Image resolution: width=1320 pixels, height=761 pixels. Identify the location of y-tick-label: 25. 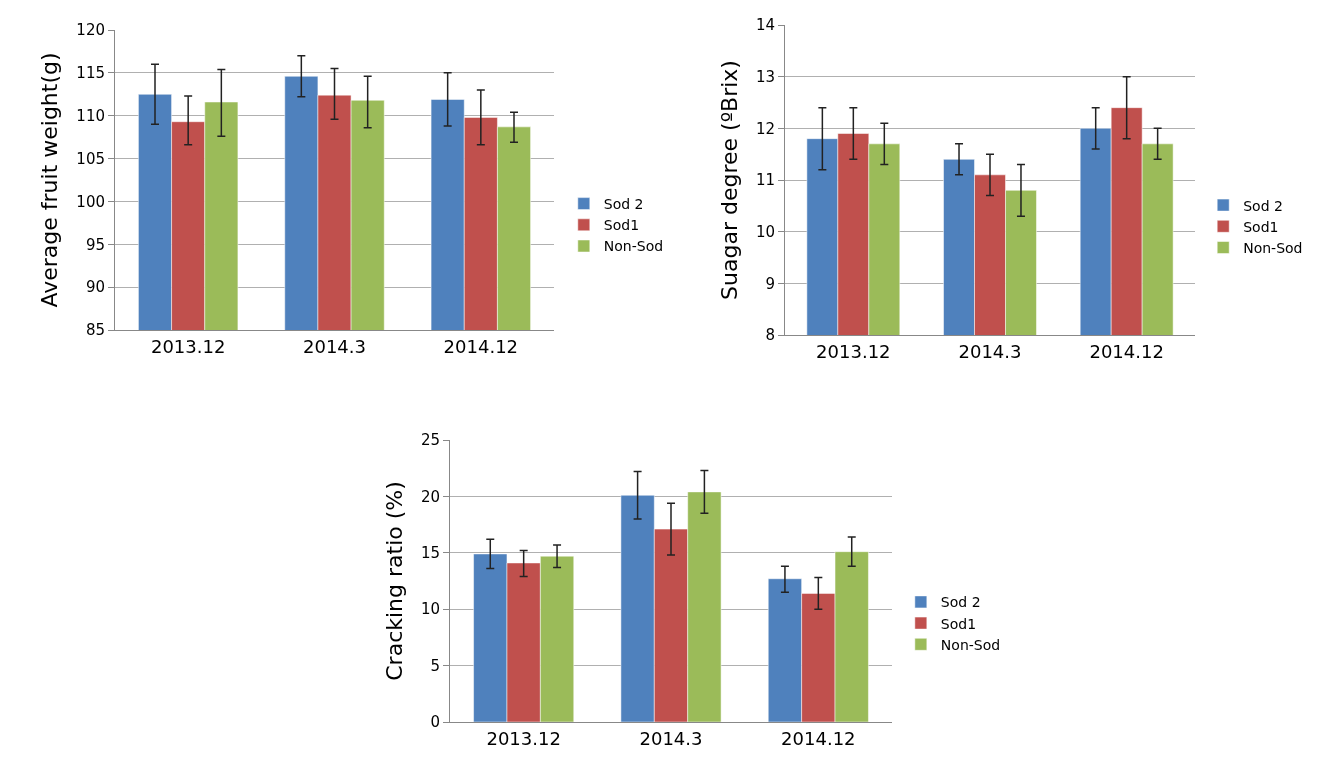
(430, 440).